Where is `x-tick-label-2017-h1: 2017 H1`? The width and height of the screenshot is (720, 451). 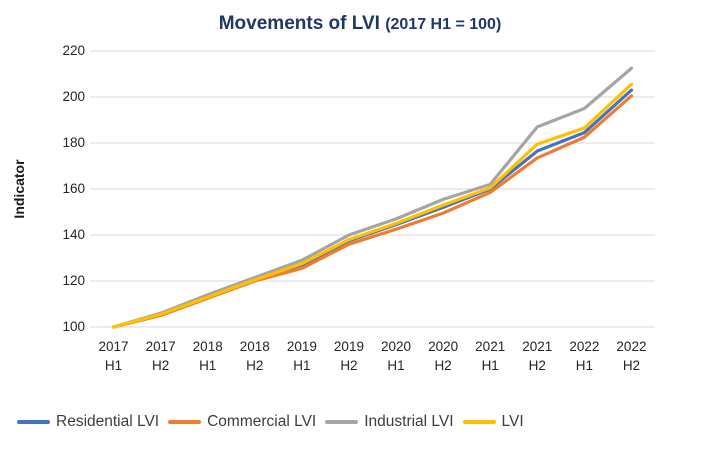 x-tick-label-2017-h1: 2017 H1 is located at coordinates (113, 356).